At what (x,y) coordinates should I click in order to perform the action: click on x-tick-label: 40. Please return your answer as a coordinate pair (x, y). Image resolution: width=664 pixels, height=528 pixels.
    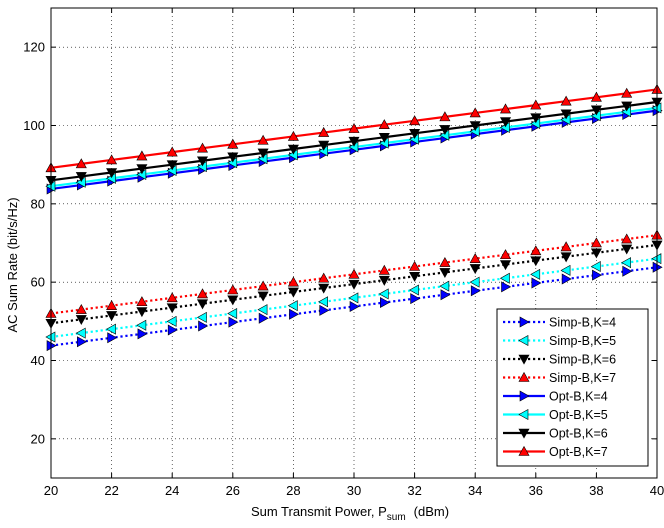
    Looking at the image, I should click on (657, 490).